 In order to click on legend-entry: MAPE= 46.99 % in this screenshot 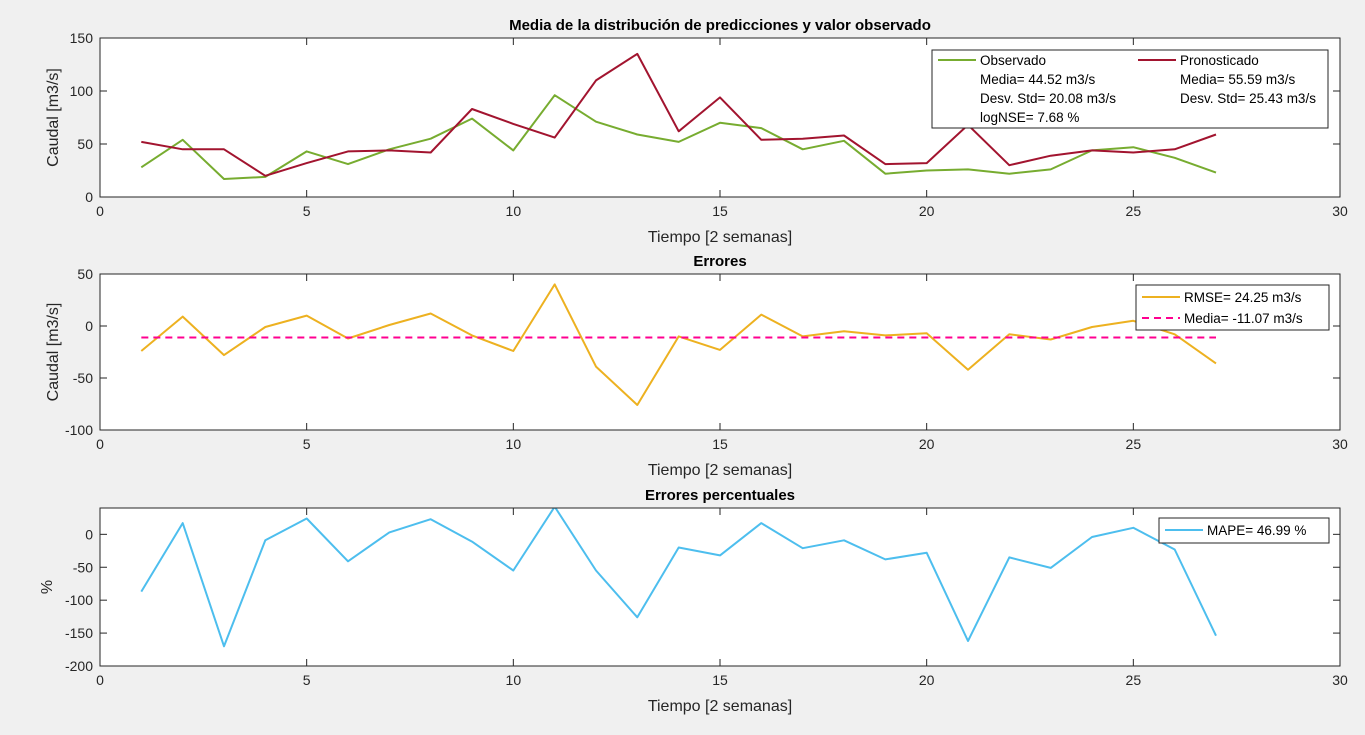, I will do `click(1256, 530)`.